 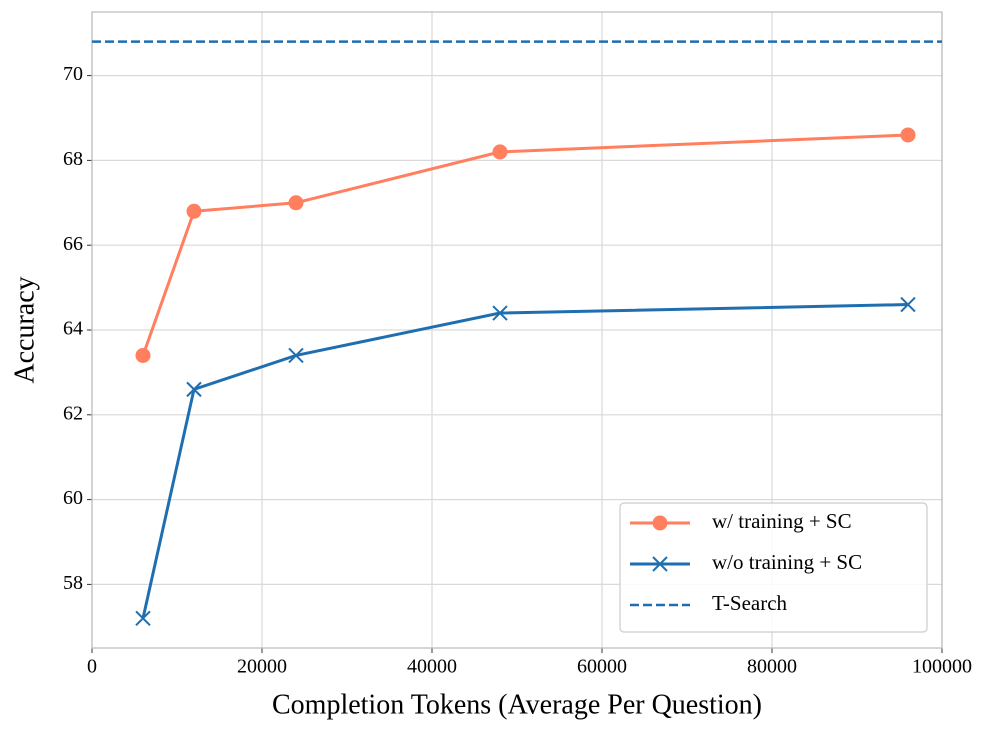 I want to click on x-tick-label: 80000, so click(x=772, y=667).